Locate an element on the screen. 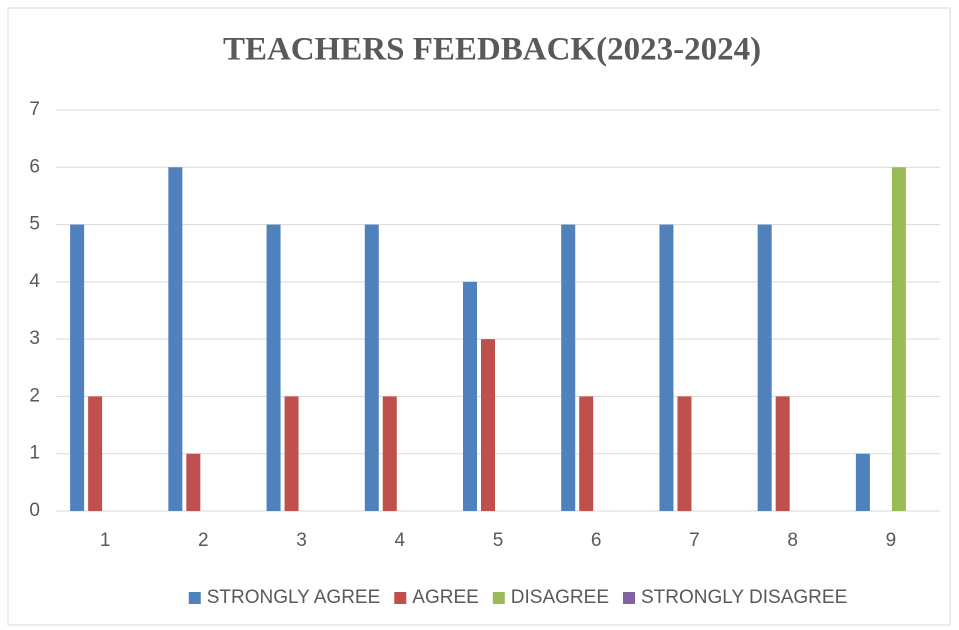  x-tick-label: 2 is located at coordinates (203, 540).